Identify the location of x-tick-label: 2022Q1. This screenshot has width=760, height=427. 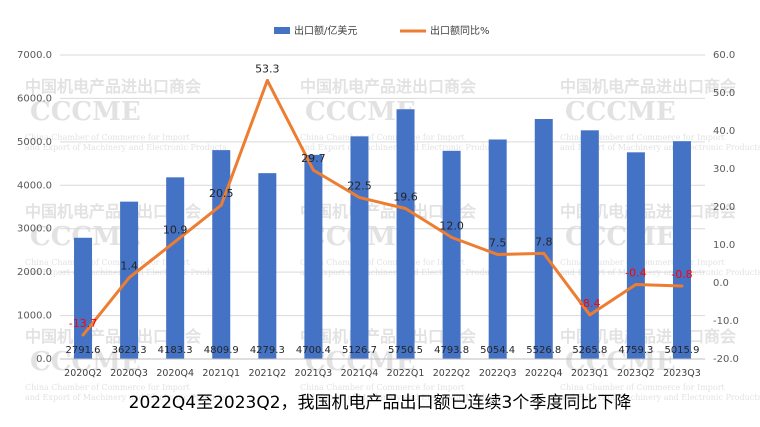
(406, 373).